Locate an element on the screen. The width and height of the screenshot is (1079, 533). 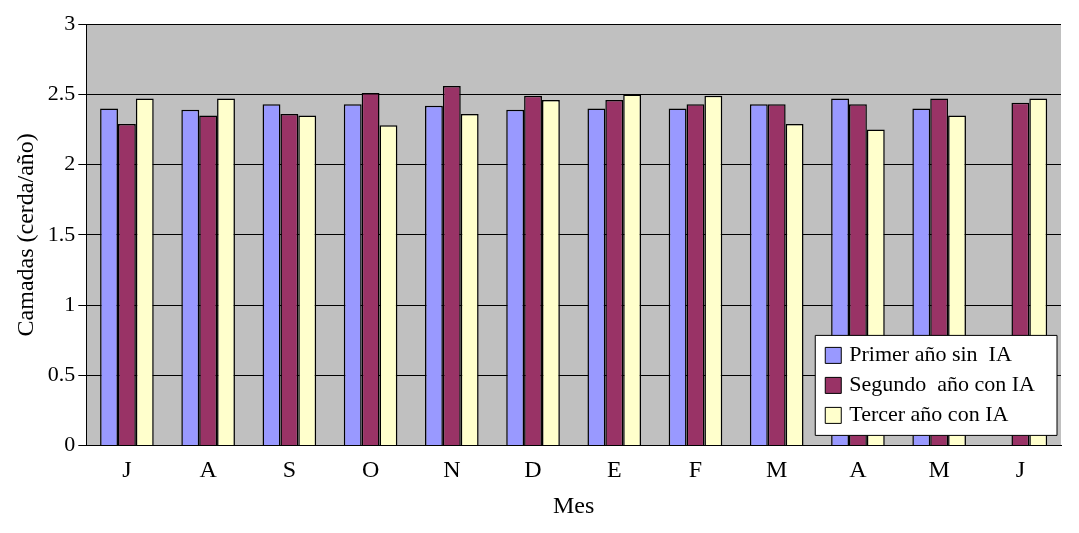
y-tick-label: 2.5 is located at coordinates (61, 93).